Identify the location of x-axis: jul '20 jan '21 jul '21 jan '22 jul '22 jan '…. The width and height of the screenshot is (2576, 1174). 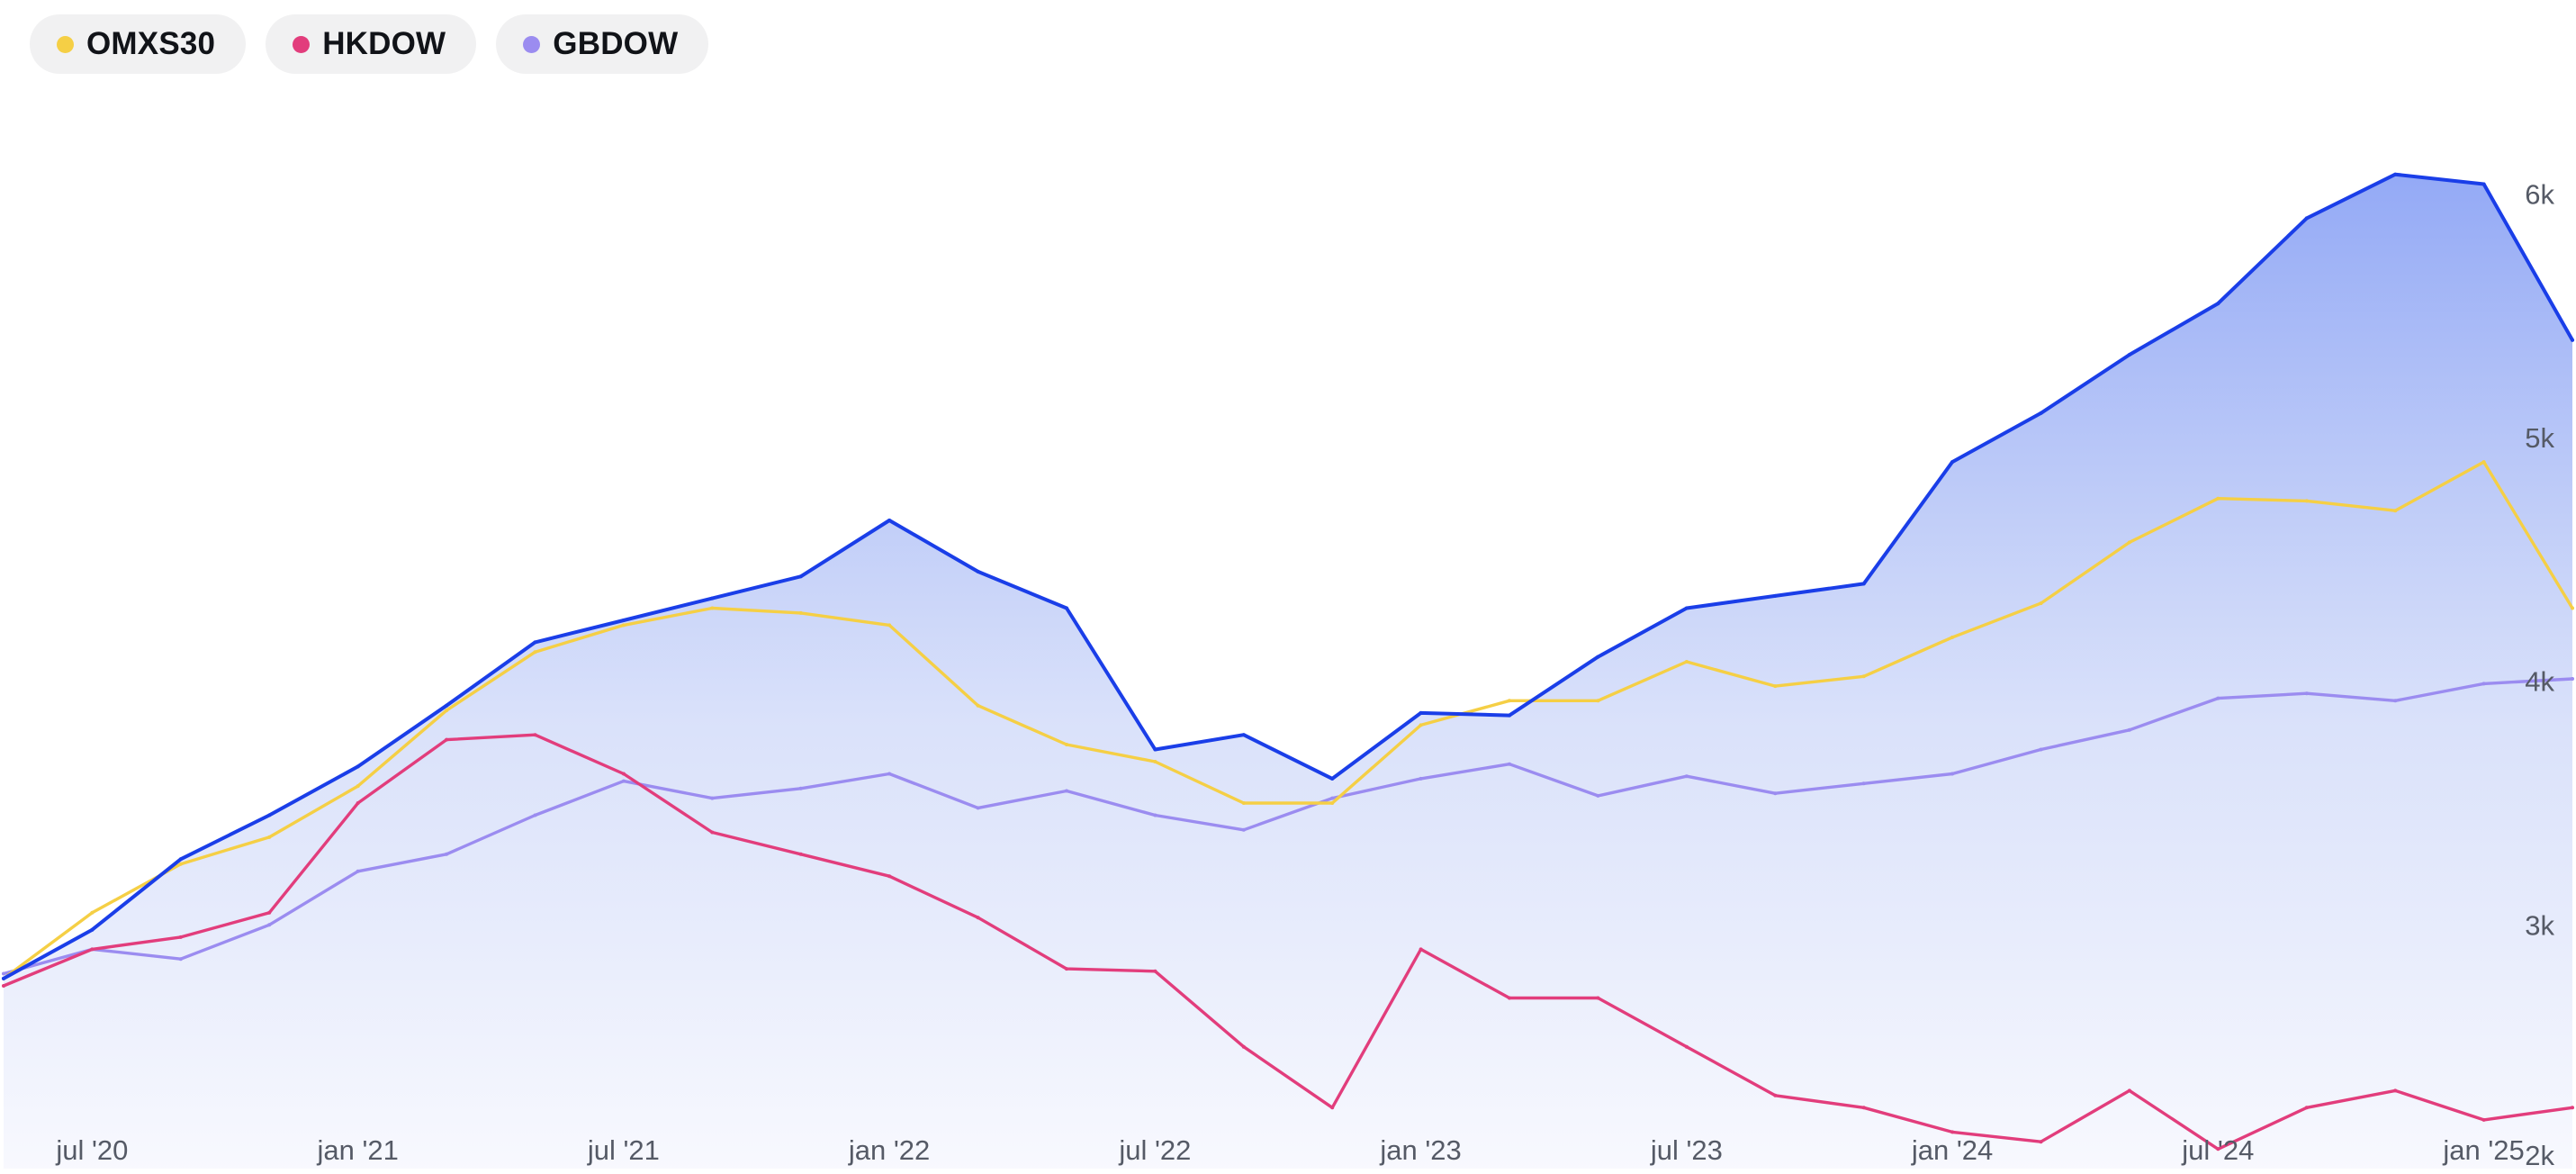
(1289, 1150).